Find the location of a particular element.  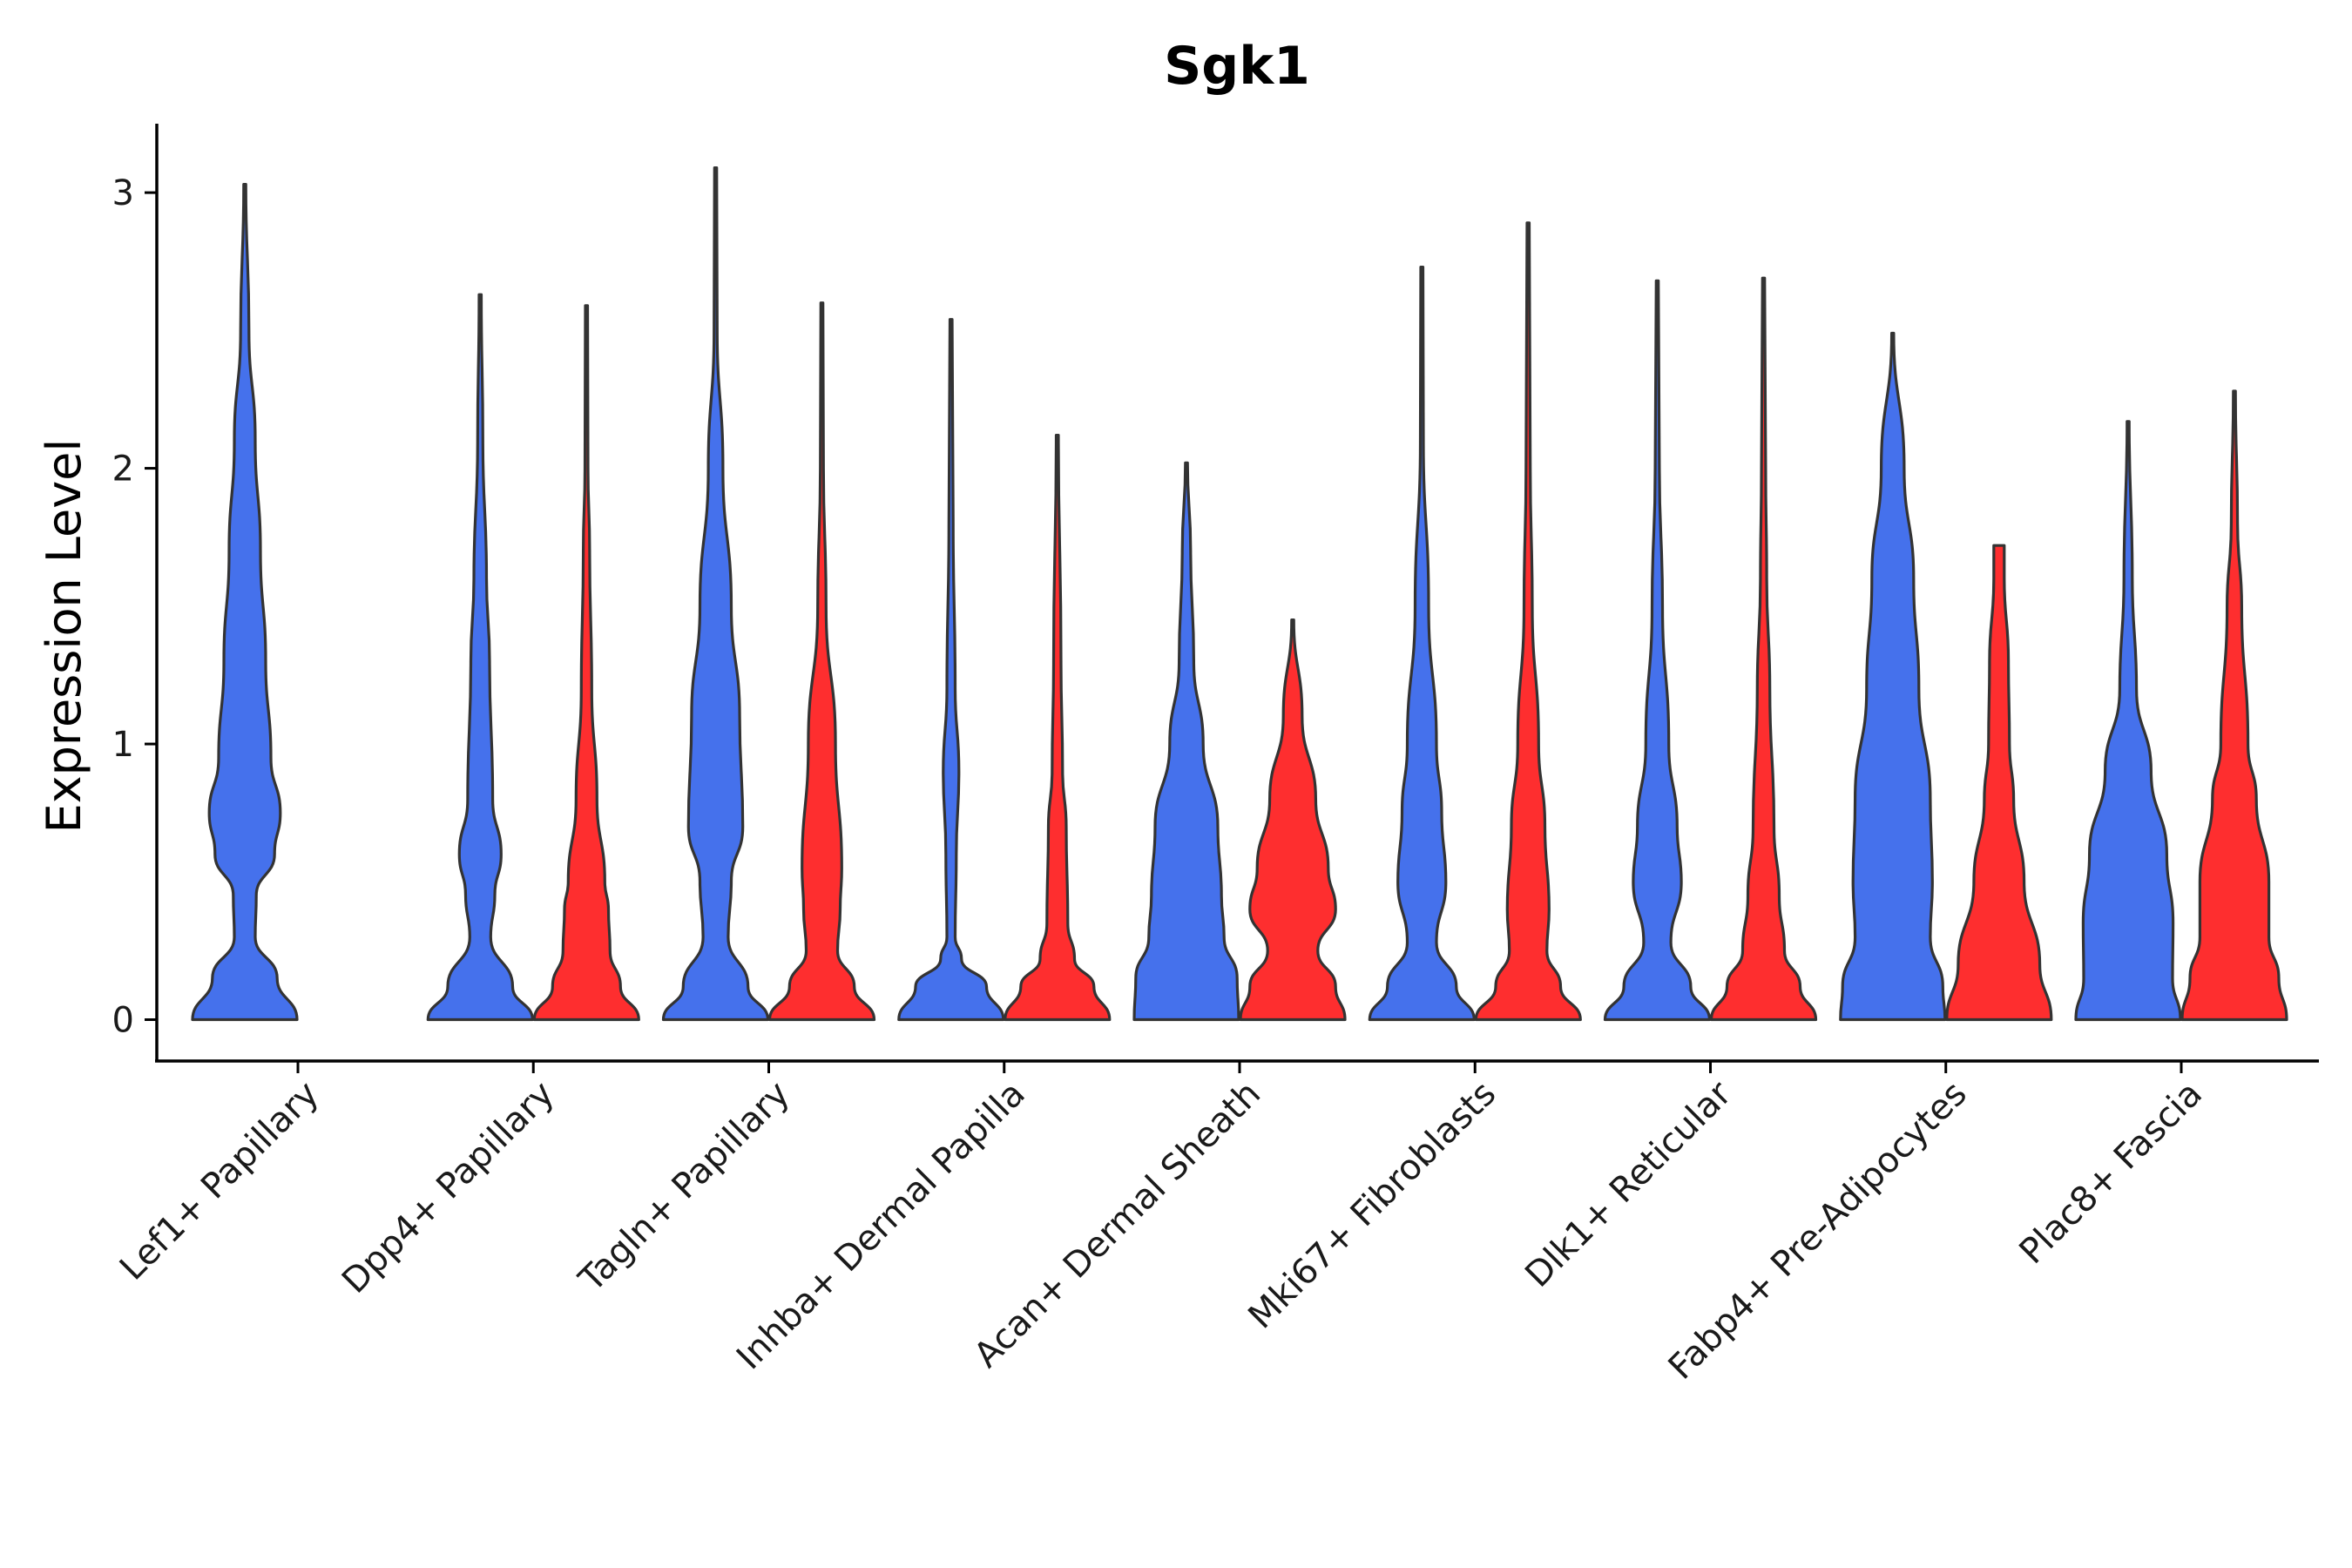

x-tick-label: Lef1+ Papillary is located at coordinates (220, 1181).